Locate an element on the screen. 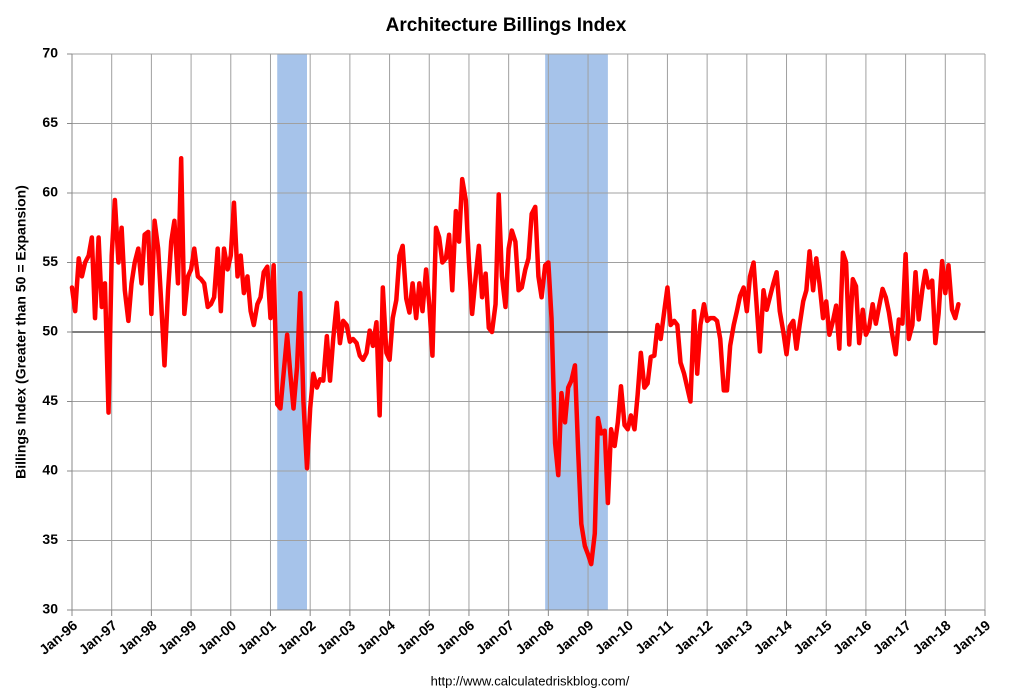 The width and height of the screenshot is (1011, 695). x-tick-label: Jan-02 is located at coordinates (296, 637).